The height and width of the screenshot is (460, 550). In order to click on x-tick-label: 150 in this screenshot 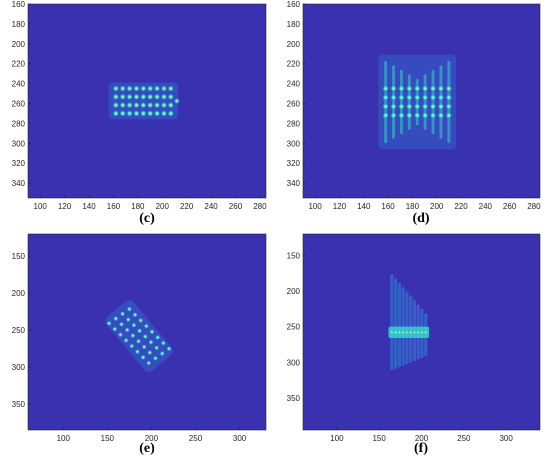, I will do `click(108, 438)`.